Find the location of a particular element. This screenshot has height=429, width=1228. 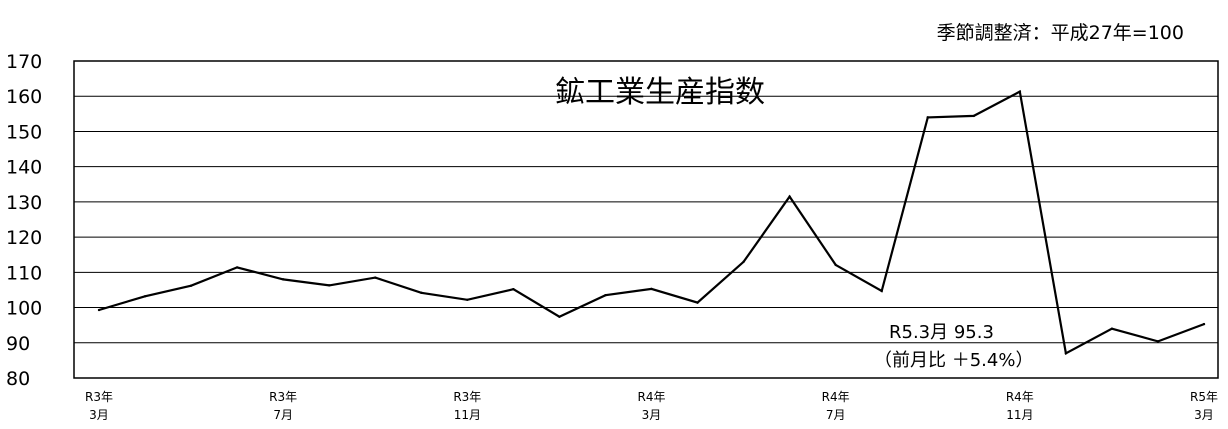

y-tick-label: 150 is located at coordinates (24, 132).